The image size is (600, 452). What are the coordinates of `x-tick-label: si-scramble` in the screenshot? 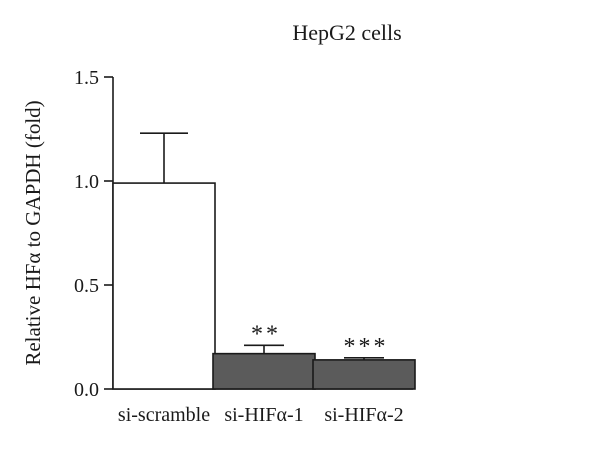 It's located at (164, 415).